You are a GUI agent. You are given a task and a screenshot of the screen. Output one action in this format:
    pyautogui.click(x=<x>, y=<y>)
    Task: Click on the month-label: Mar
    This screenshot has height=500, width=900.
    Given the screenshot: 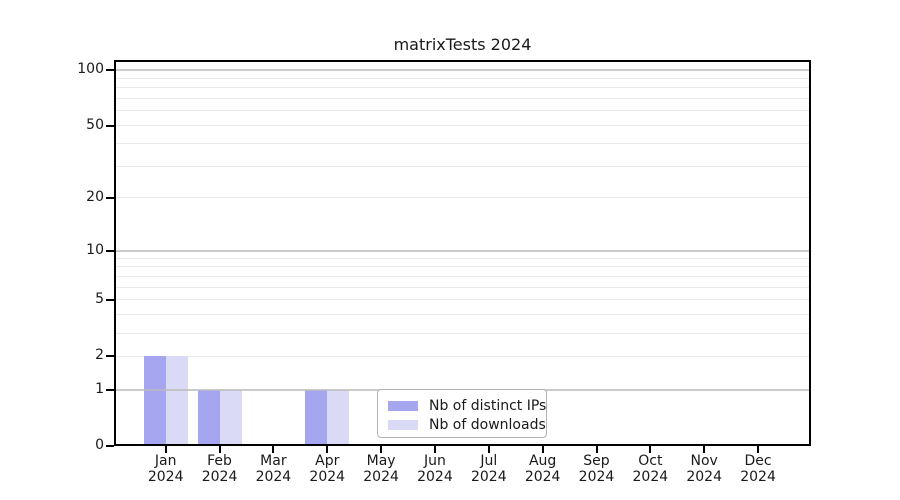 What is the action you would take?
    pyautogui.click(x=273, y=461)
    